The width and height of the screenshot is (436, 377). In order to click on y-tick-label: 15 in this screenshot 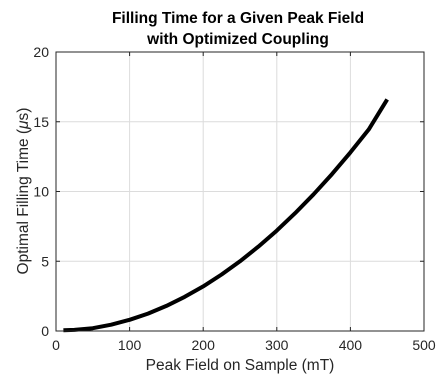, I will do `click(41, 122)`.